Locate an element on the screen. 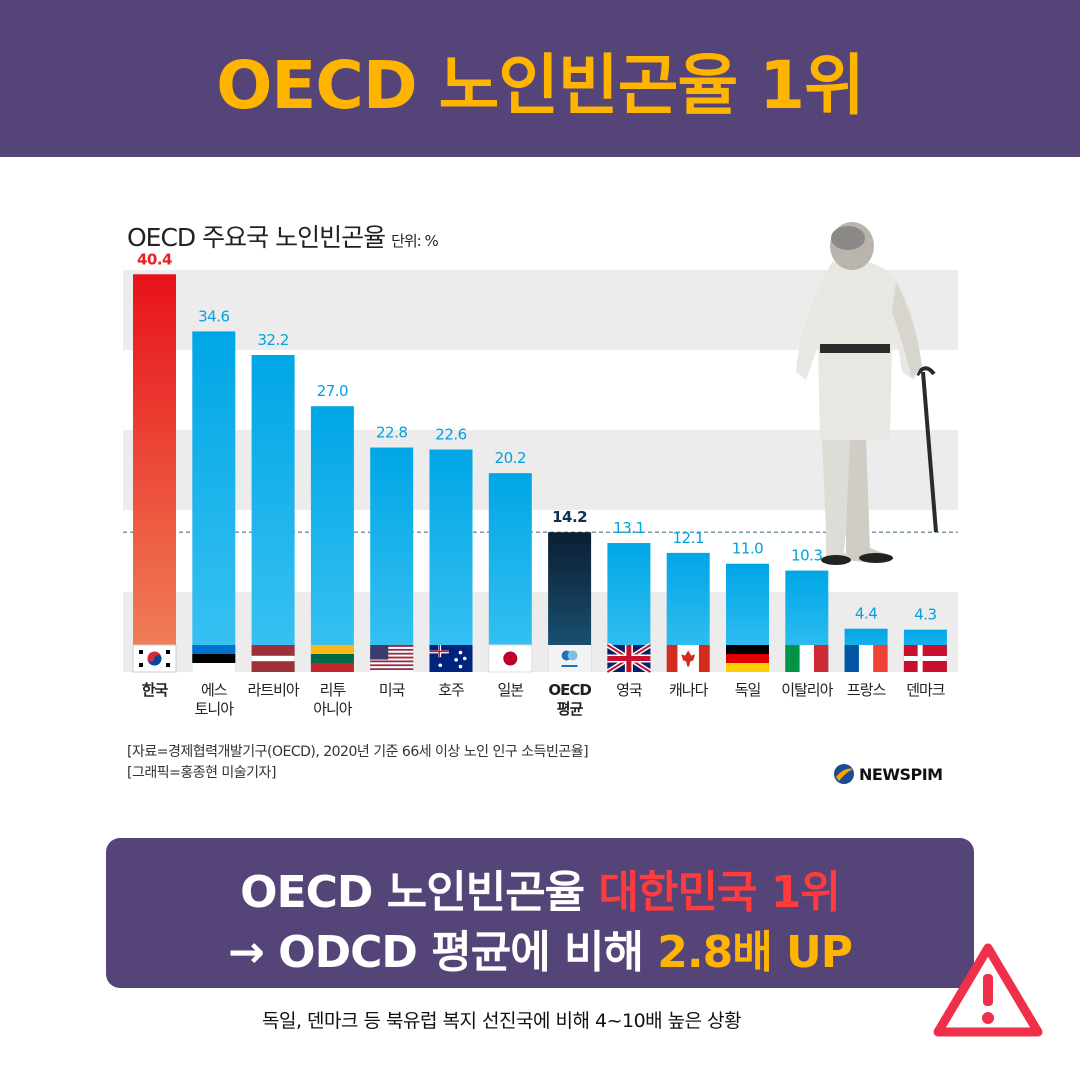 This screenshot has width=1080, height=1080. bar-latvia is located at coordinates (273, 513).